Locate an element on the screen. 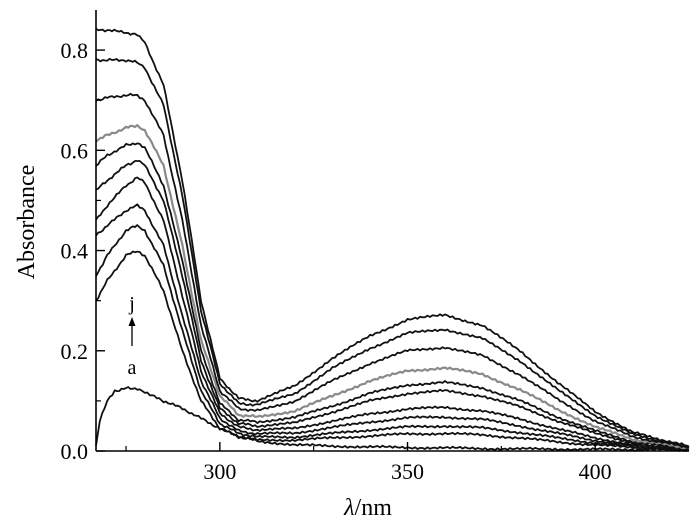 Image resolution: width=700 pixels, height=525 pixels. y-tick-label: 0.6 is located at coordinates (75, 150).